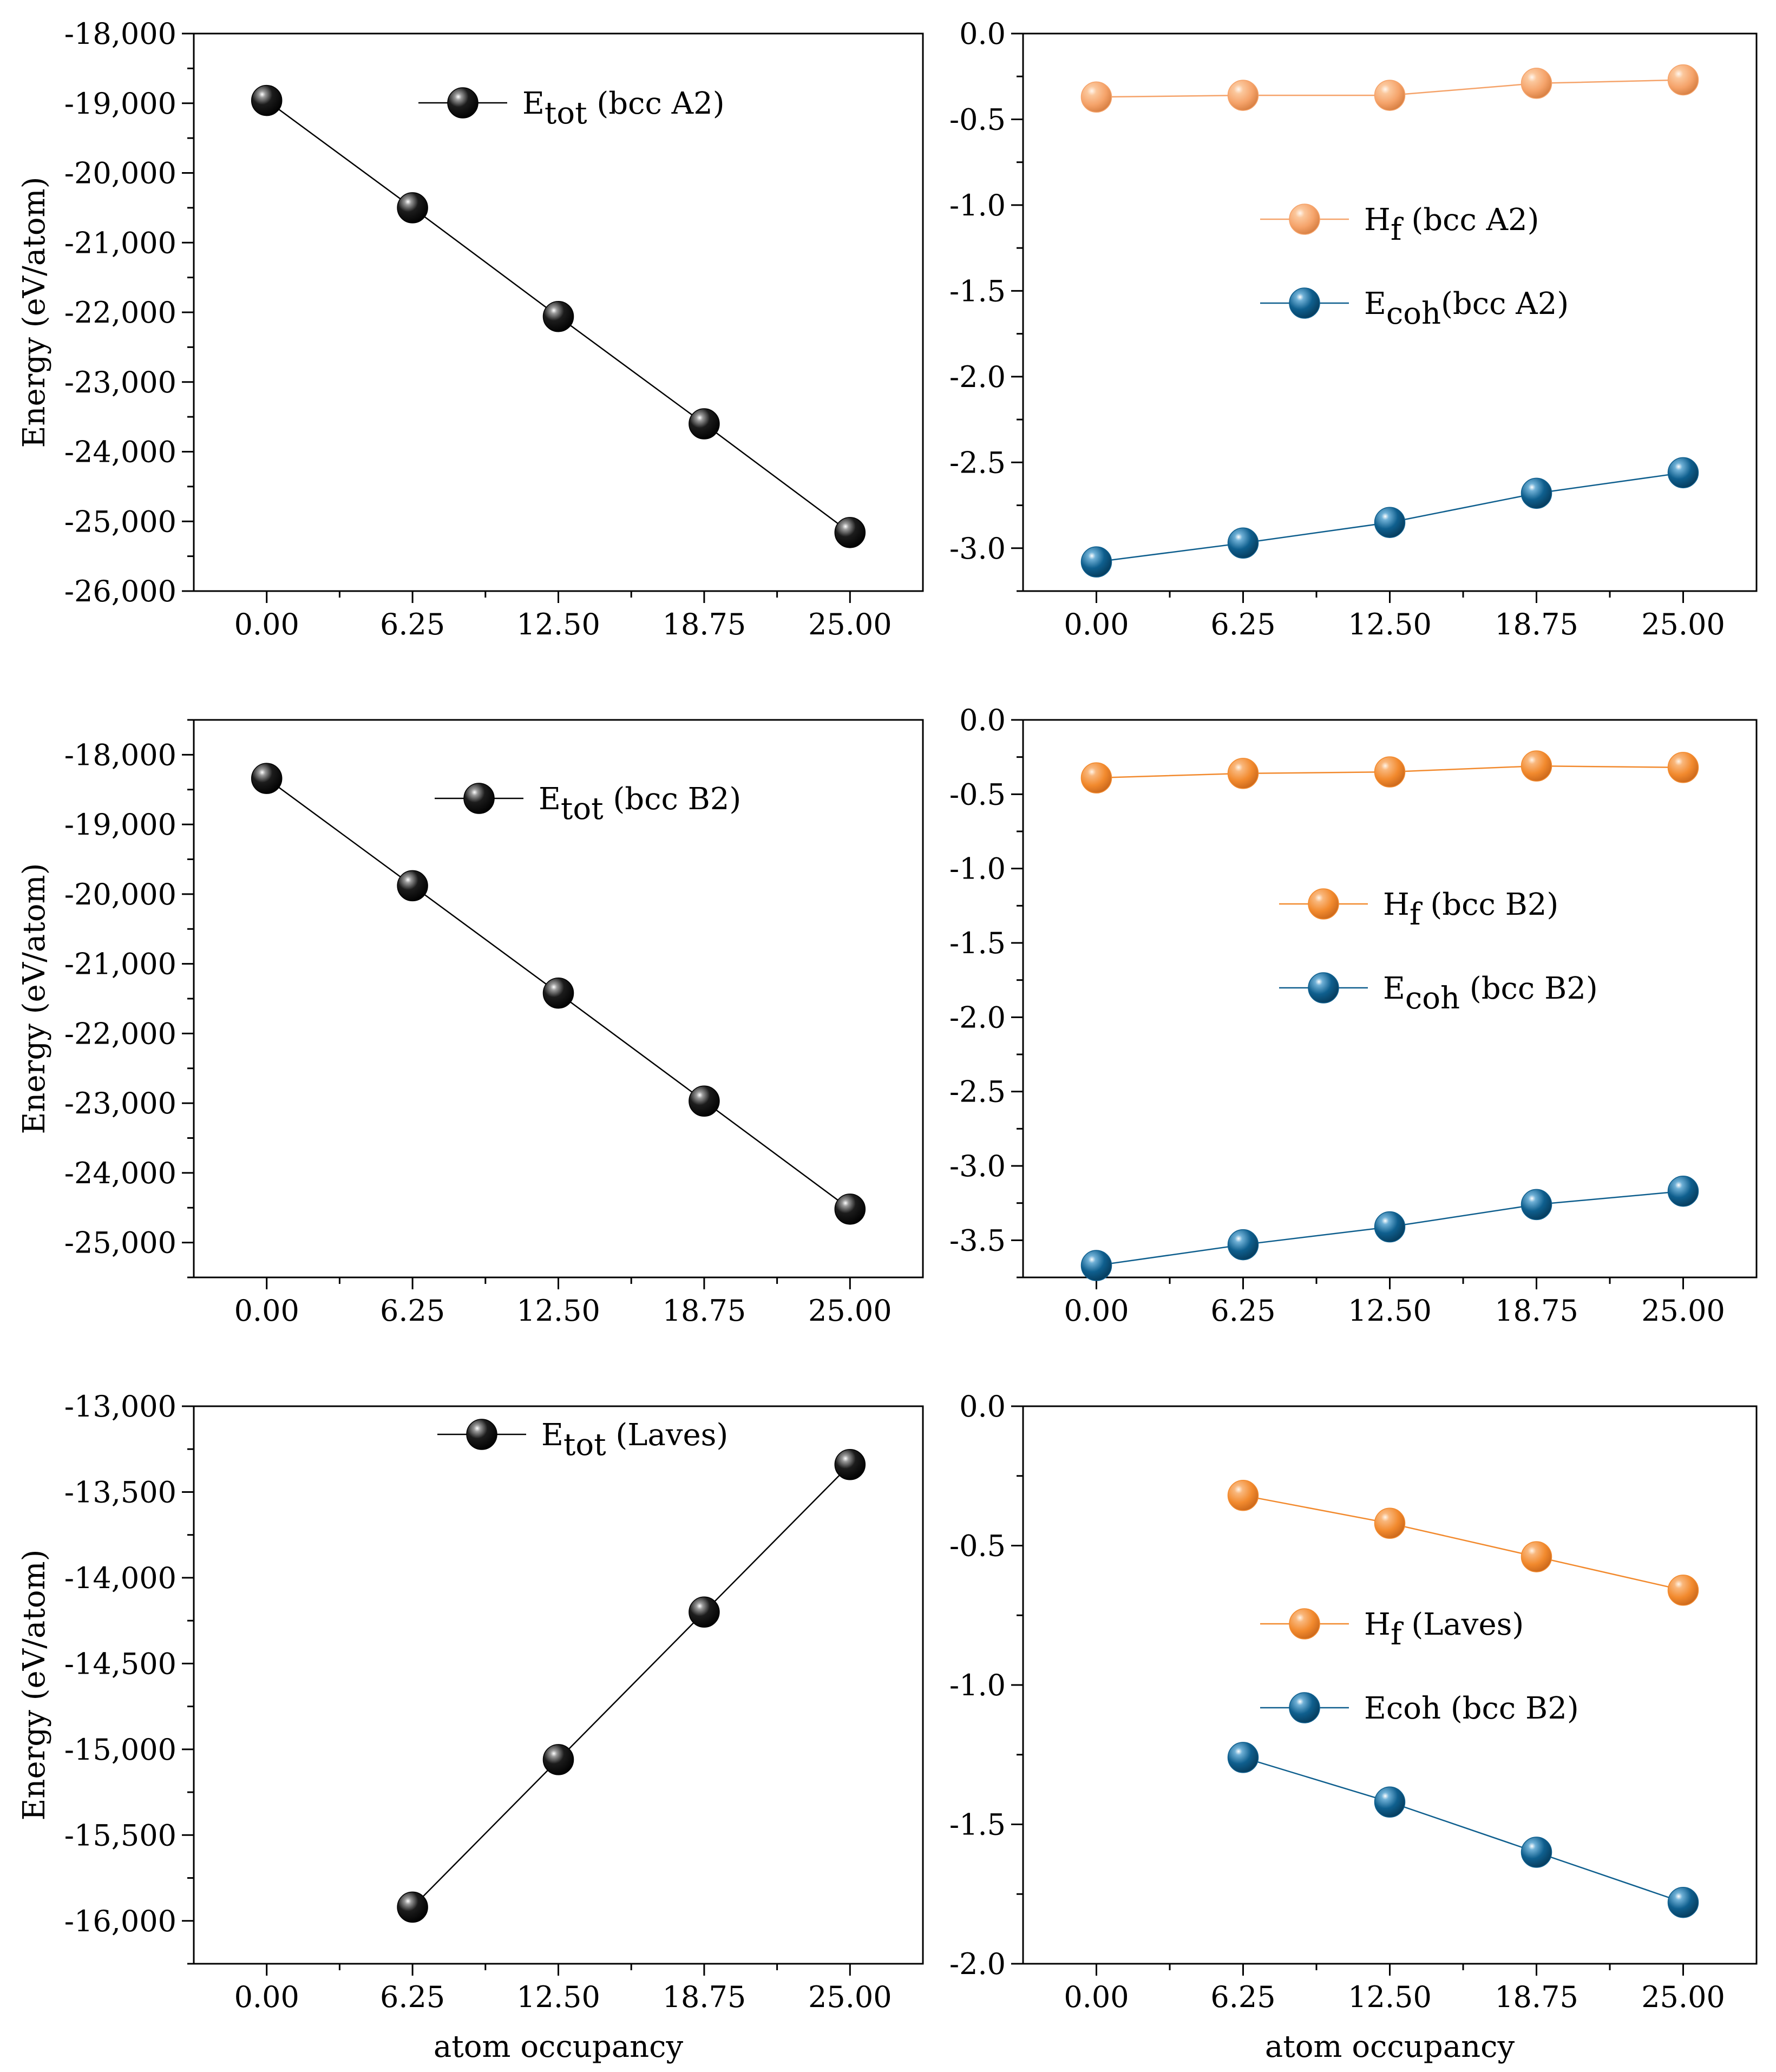 This screenshot has height=2072, width=1776. What do you see at coordinates (120, 1578) in the screenshot?
I see `y-tick-label: -14,000` at bounding box center [120, 1578].